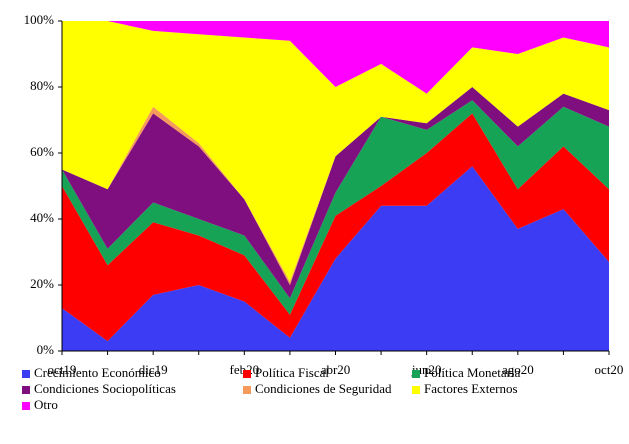 This screenshot has height=444, width=629. Describe the element at coordinates (336, 369) in the screenshot. I see `x-tick-label: abr20` at that location.